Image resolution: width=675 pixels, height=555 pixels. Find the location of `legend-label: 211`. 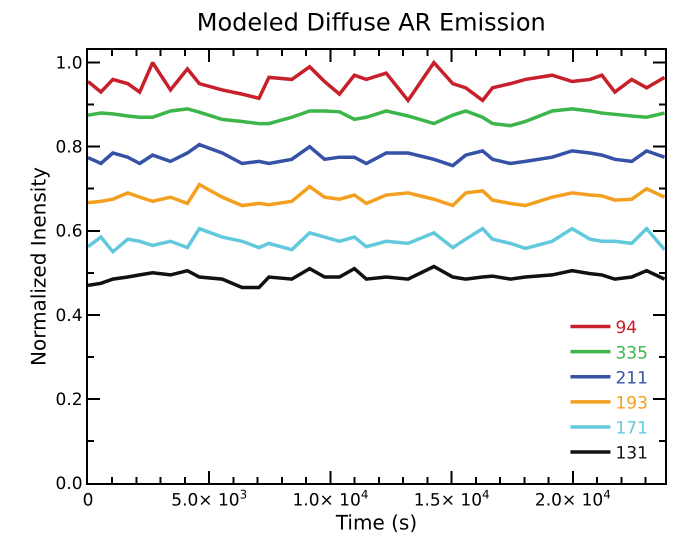

legend-label: 211 is located at coordinates (631, 378).